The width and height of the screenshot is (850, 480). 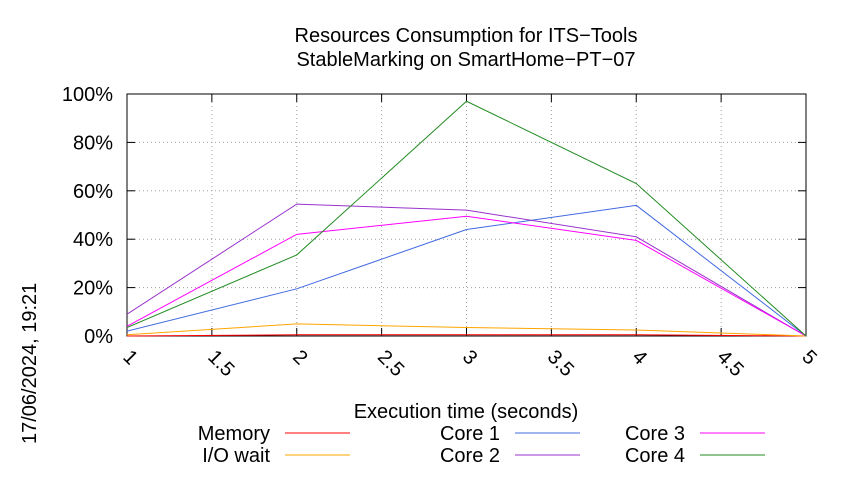 What do you see at coordinates (220, 363) in the screenshot?
I see `x-tick-label: 1.5` at bounding box center [220, 363].